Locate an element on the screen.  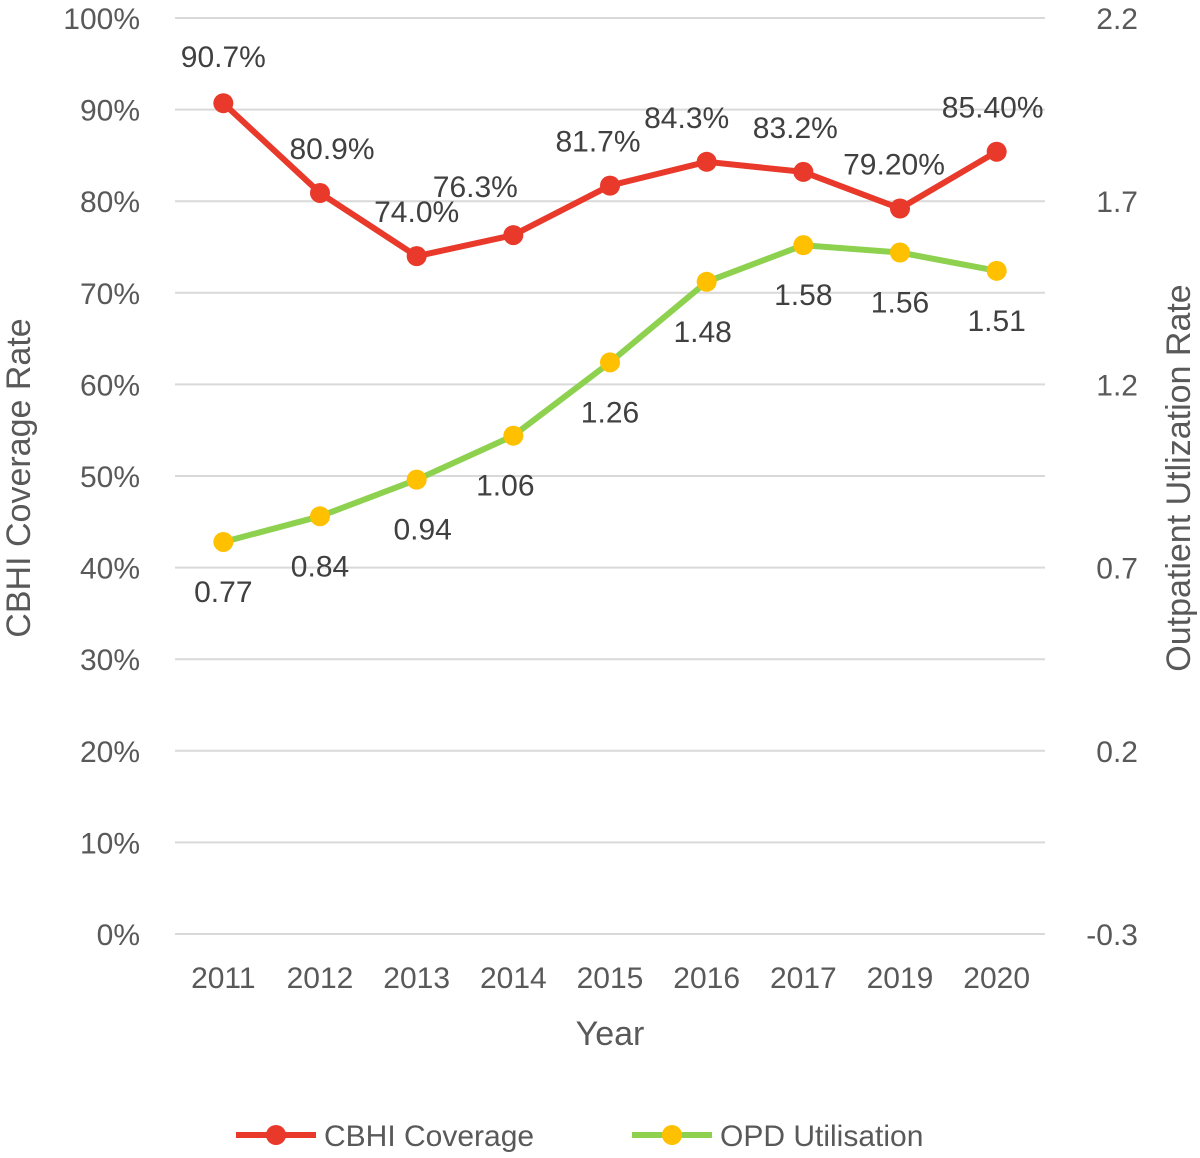
legend-swatch-marker-opd is located at coordinates (672, 1135).